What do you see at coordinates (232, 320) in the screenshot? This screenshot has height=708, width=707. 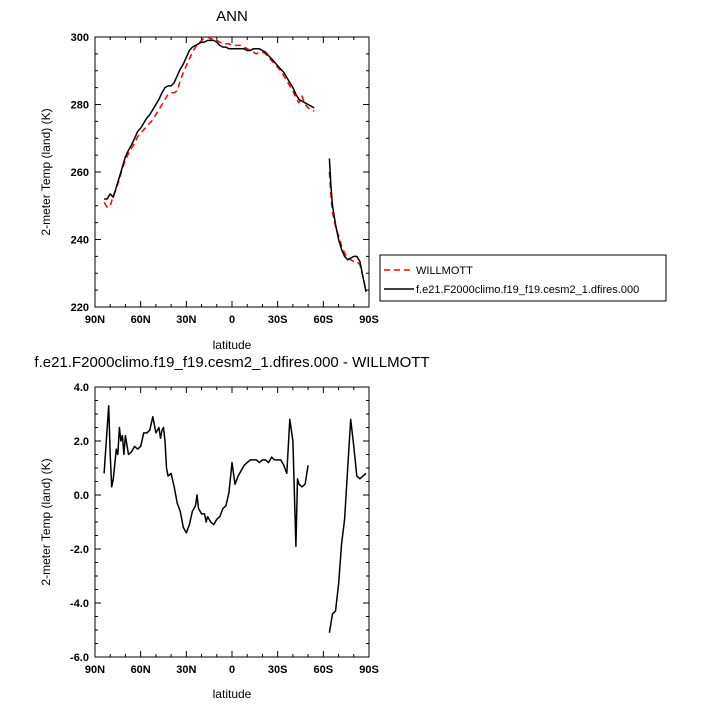 I see `top-xtick-label: 0` at bounding box center [232, 320].